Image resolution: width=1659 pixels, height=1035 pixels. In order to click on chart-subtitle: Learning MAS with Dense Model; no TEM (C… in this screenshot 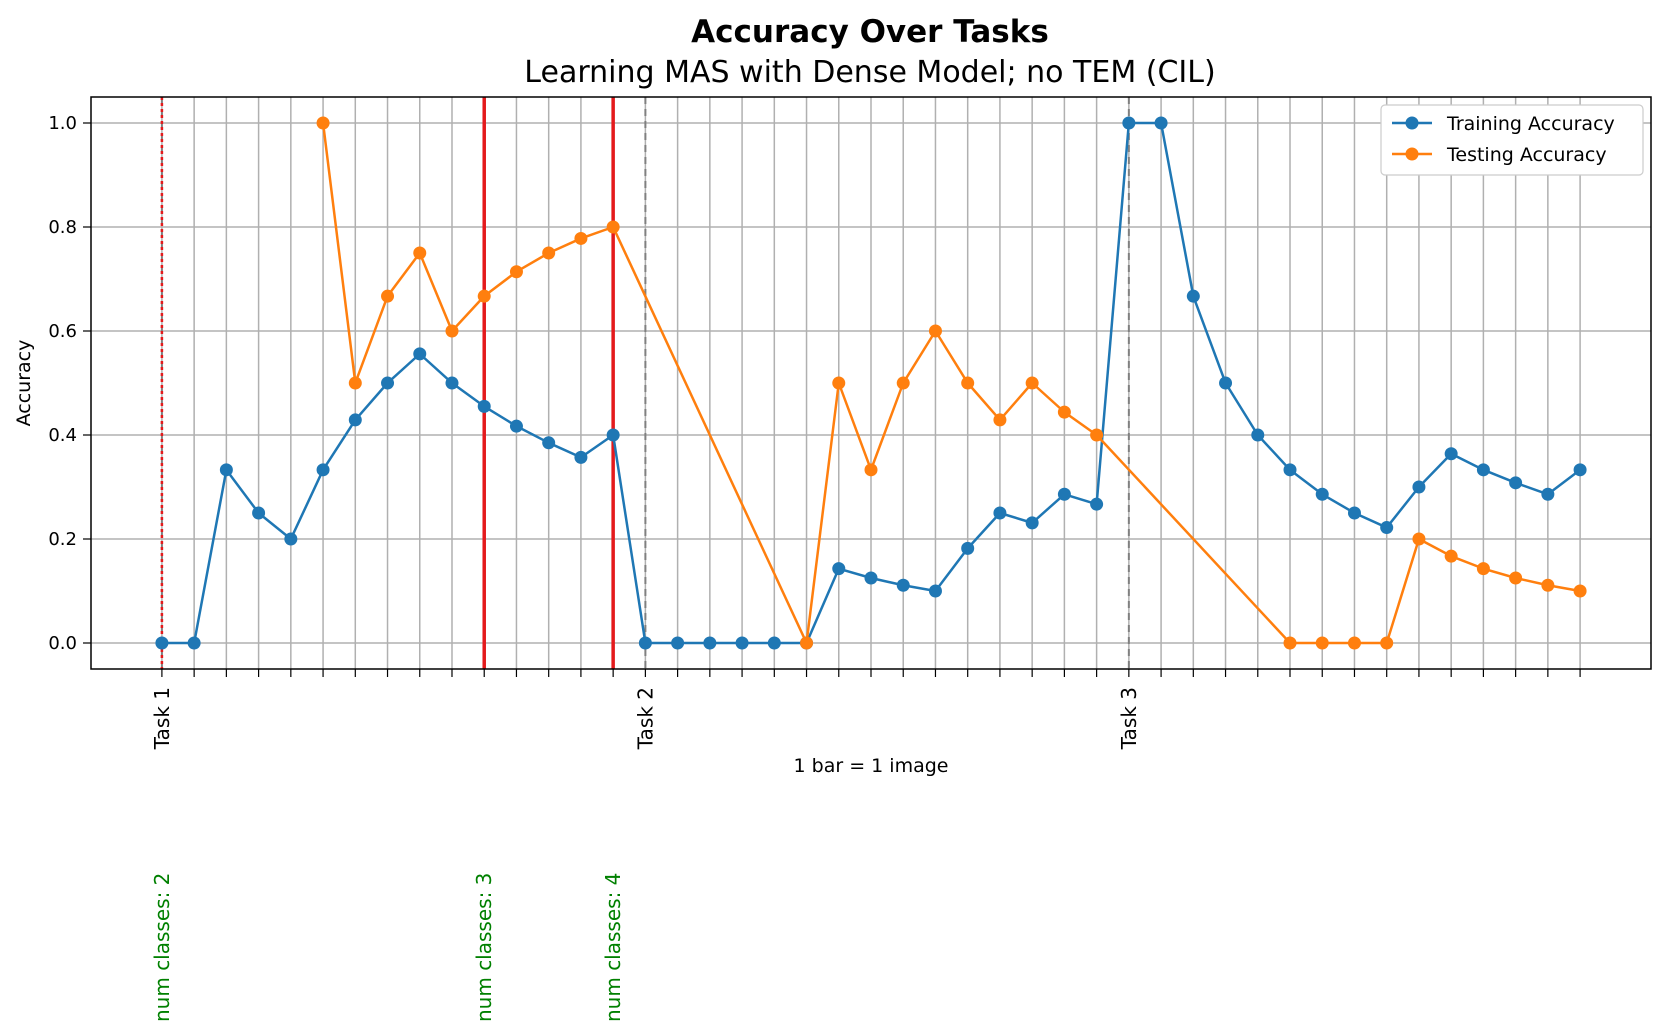, I will do `click(869, 72)`.